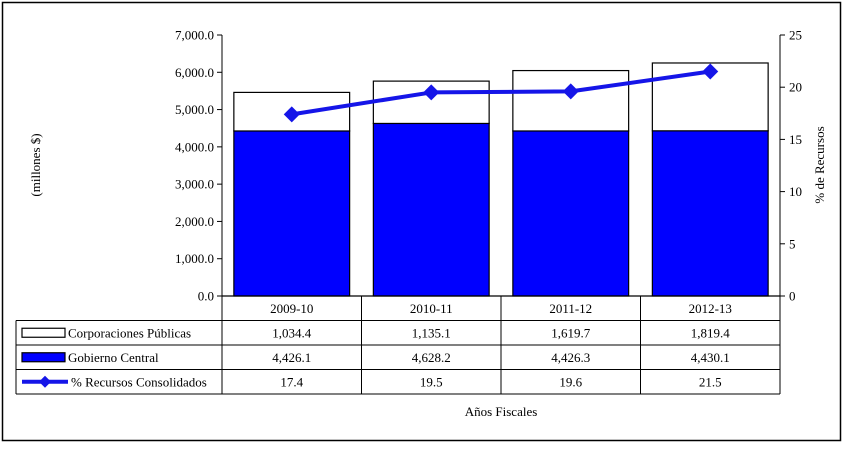 This screenshot has height=453, width=845. What do you see at coordinates (795, 139) in the screenshot?
I see `y2-tick-label: 15` at bounding box center [795, 139].